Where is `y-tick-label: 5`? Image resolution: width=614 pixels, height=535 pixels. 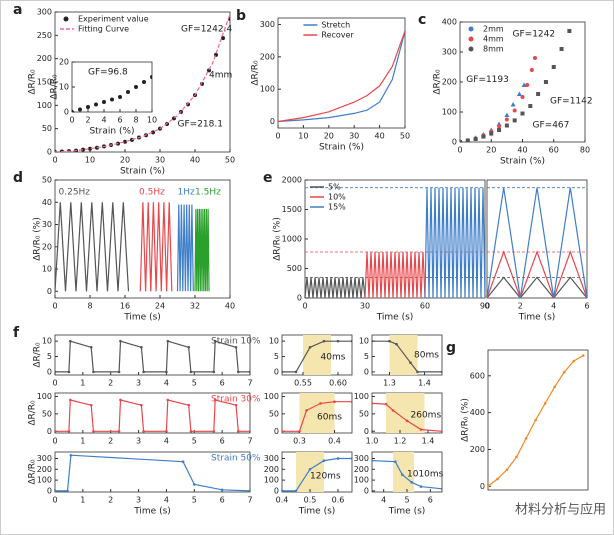
y-tick-label: 5 is located at coordinates (49, 356).